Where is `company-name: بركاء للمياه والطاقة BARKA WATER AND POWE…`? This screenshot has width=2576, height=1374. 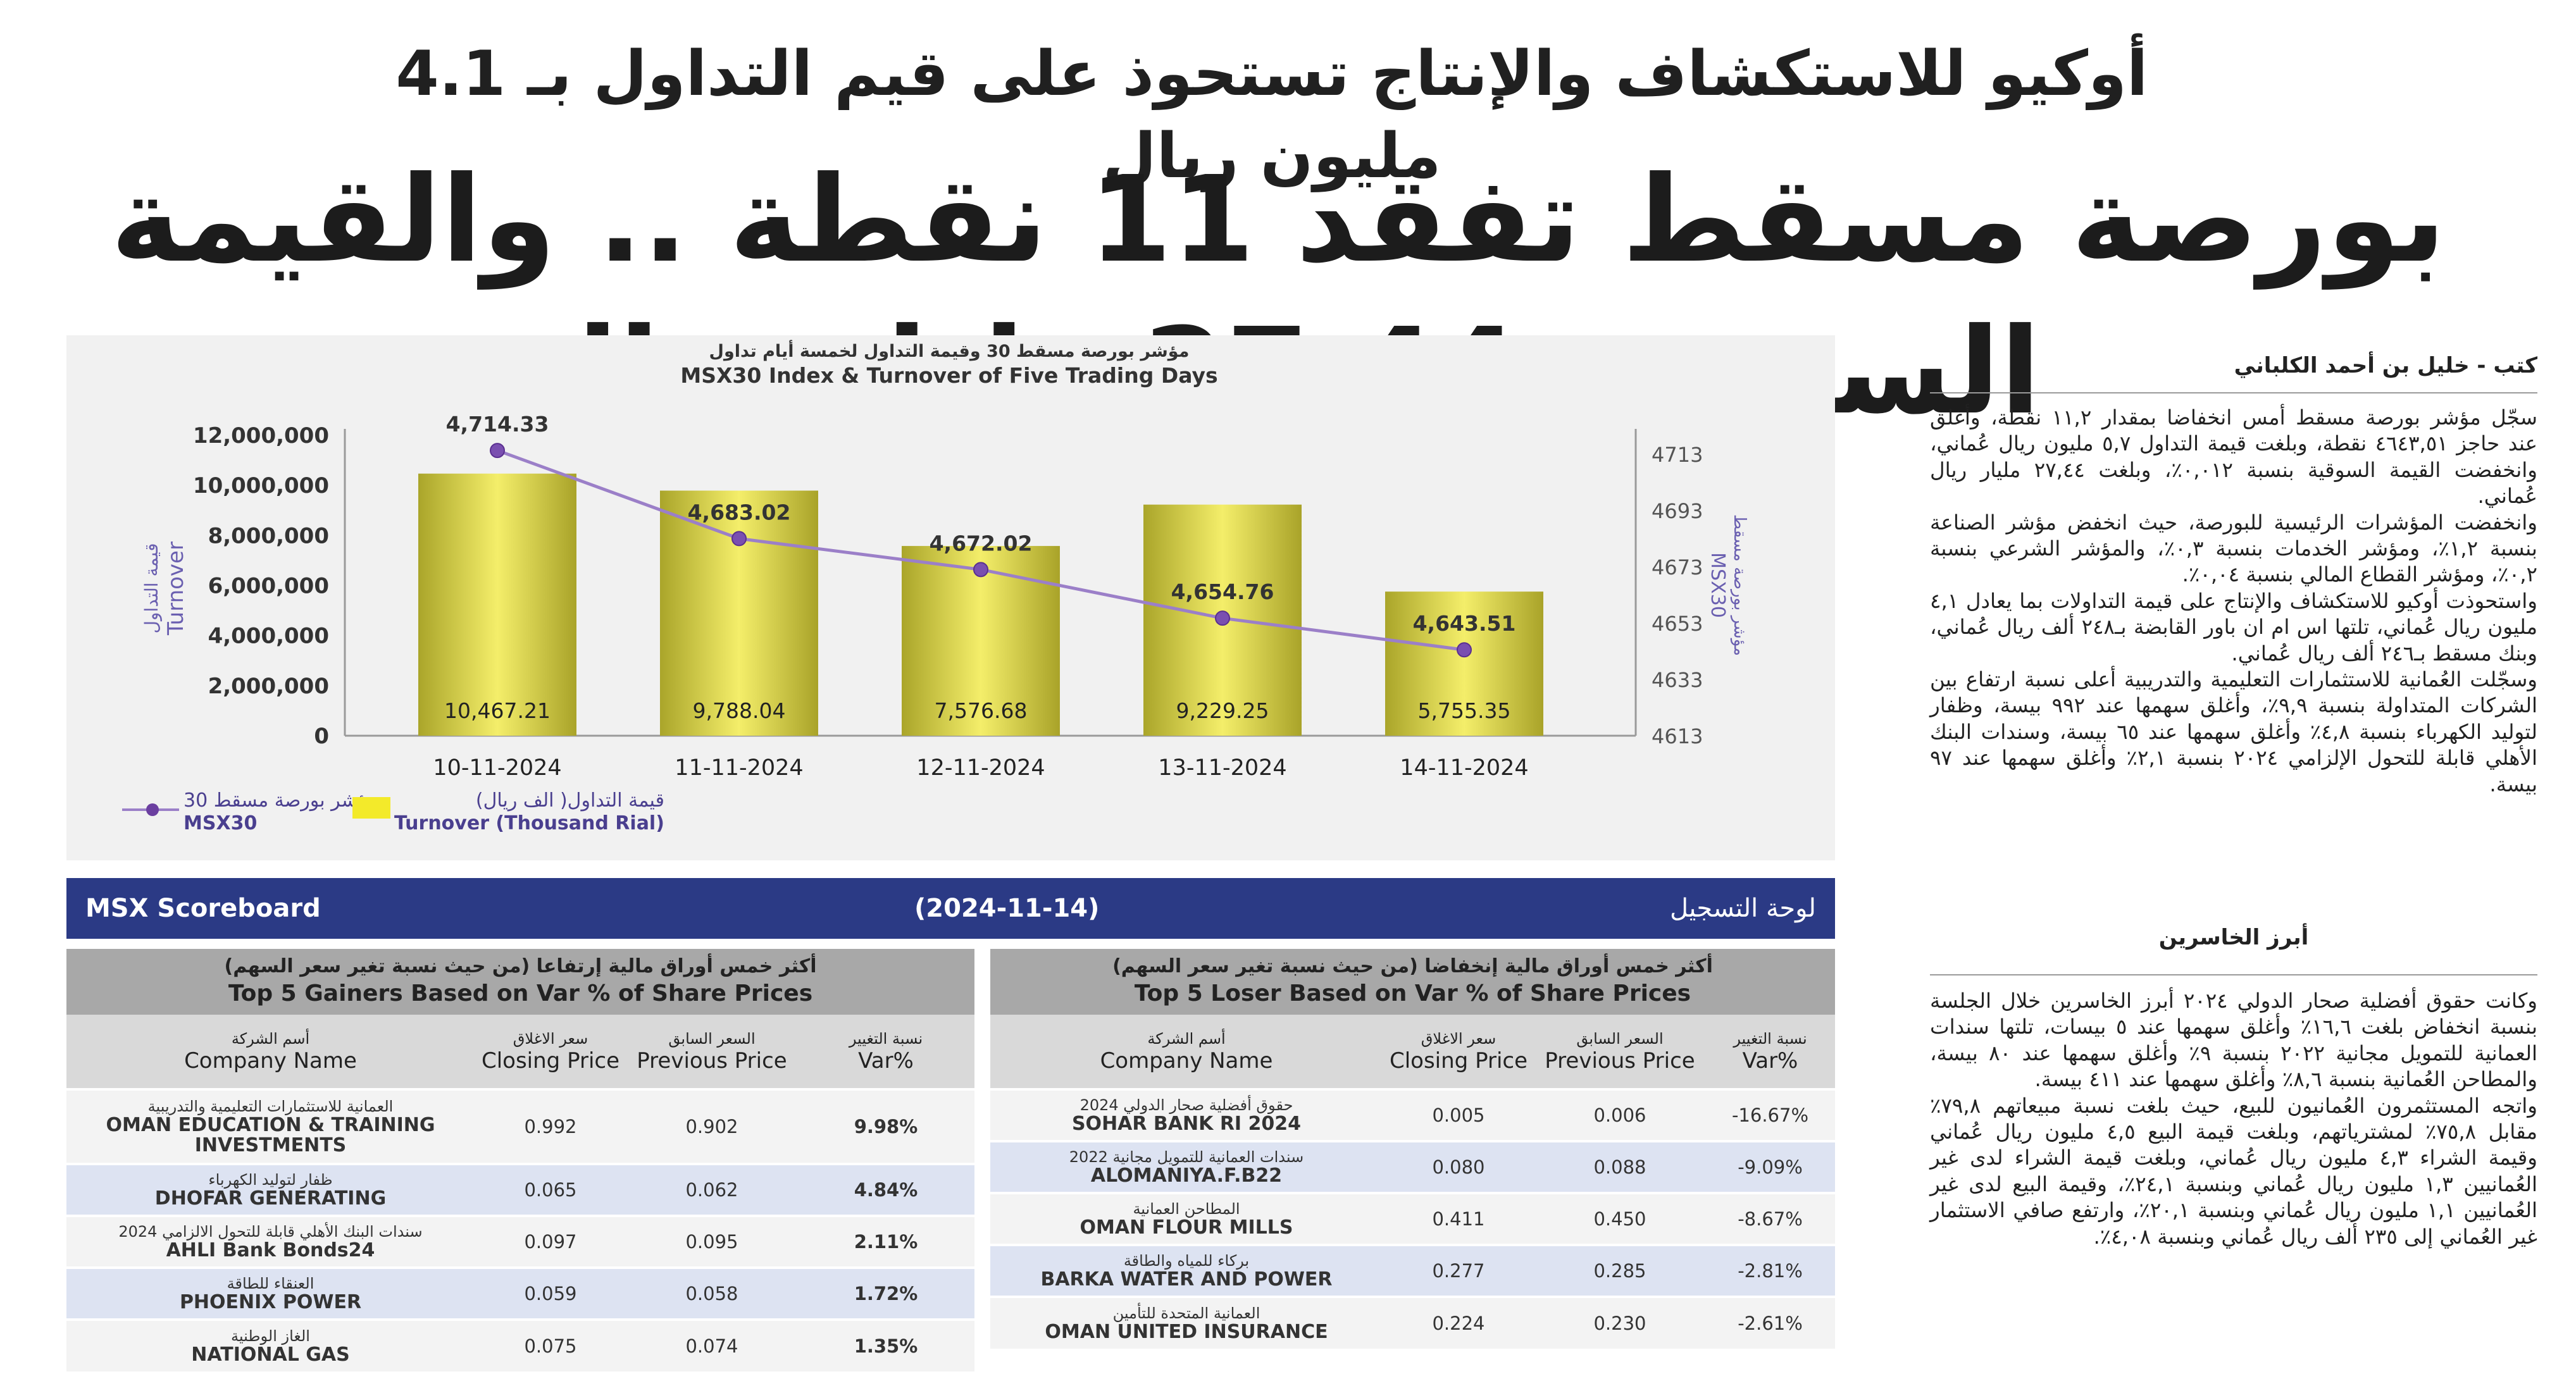 company-name: بركاء للمياه والطاقة BARKA WATER AND POWE… is located at coordinates (1186, 1270).